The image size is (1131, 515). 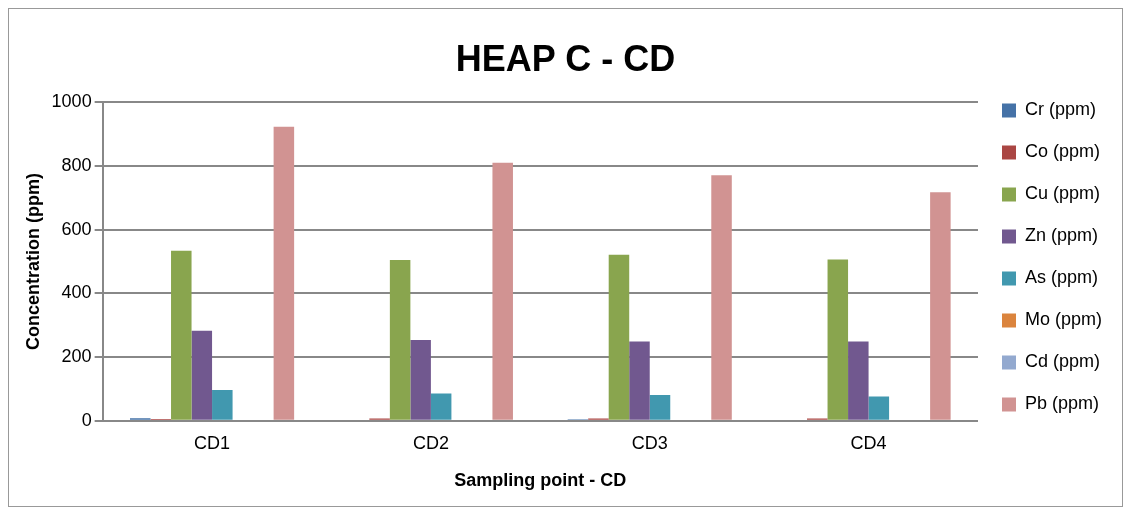 What do you see at coordinates (76, 292) in the screenshot?
I see `y-tick-label: 400` at bounding box center [76, 292].